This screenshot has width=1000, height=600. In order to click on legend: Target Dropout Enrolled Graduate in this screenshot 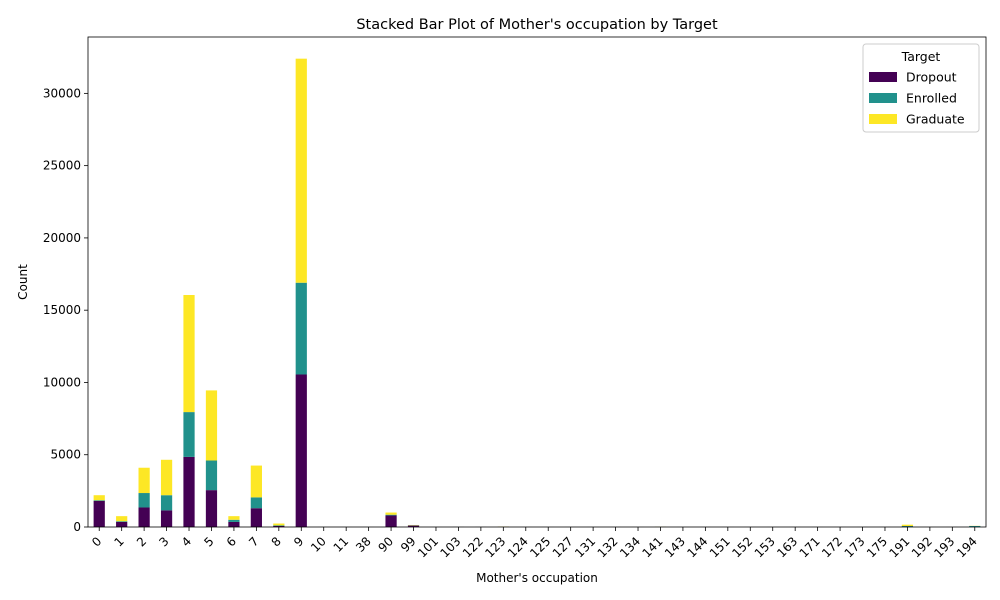, I will do `click(921, 88)`.